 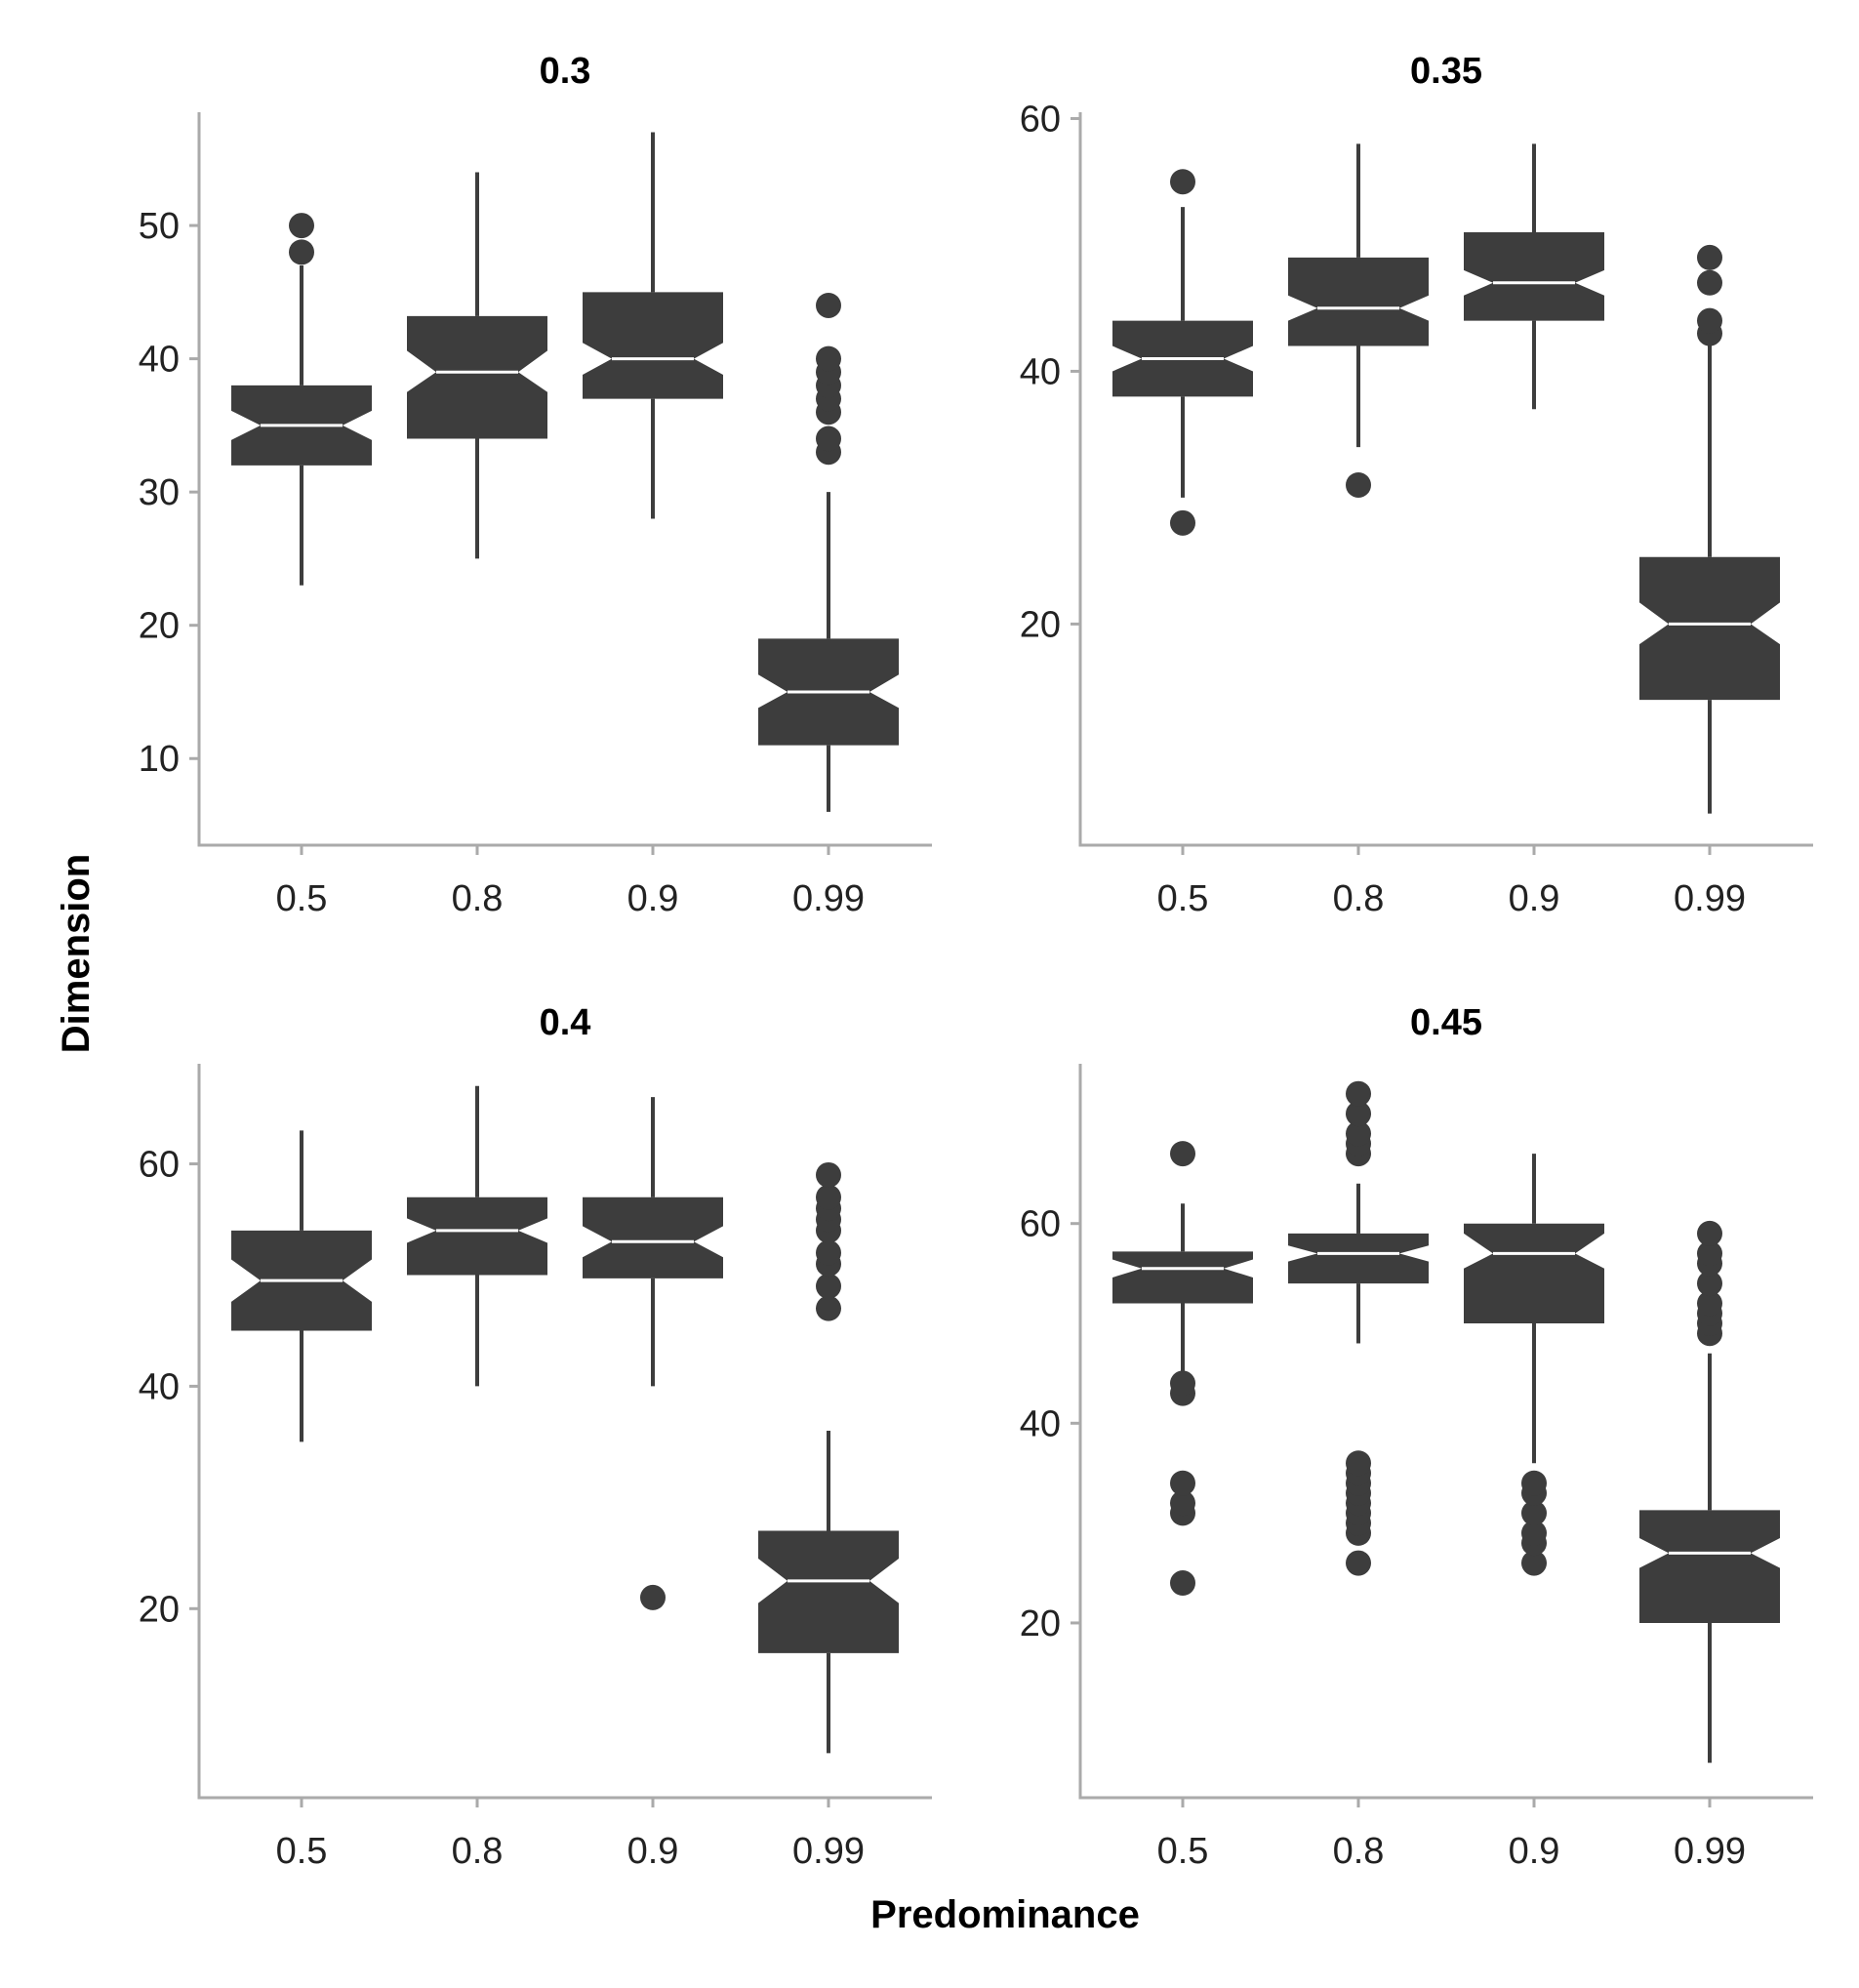 What do you see at coordinates (159, 759) in the screenshot?
I see `y-tick-label: 10` at bounding box center [159, 759].